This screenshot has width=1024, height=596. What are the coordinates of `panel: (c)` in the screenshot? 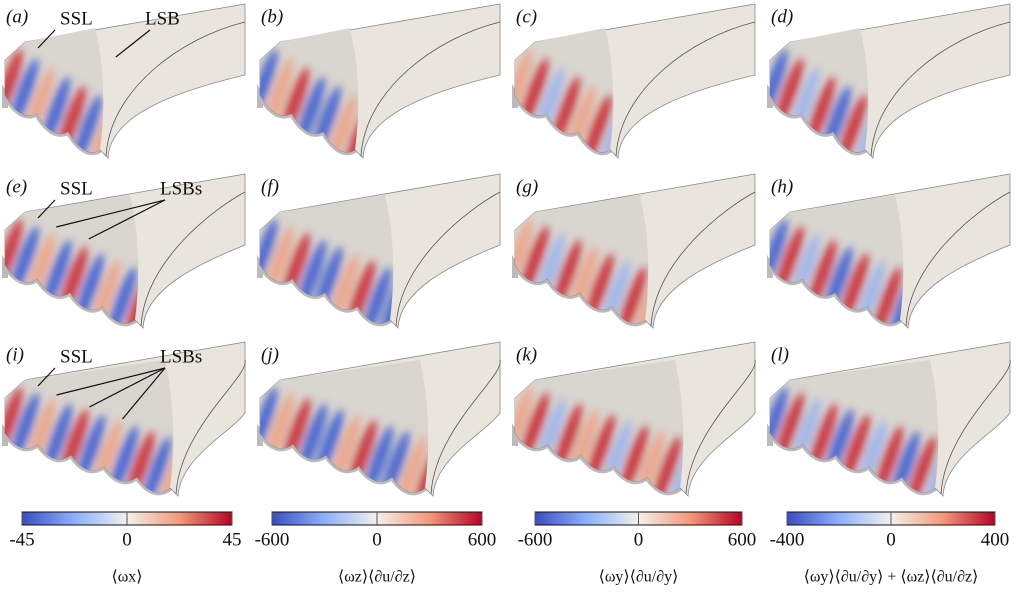 It's located at (634, 81).